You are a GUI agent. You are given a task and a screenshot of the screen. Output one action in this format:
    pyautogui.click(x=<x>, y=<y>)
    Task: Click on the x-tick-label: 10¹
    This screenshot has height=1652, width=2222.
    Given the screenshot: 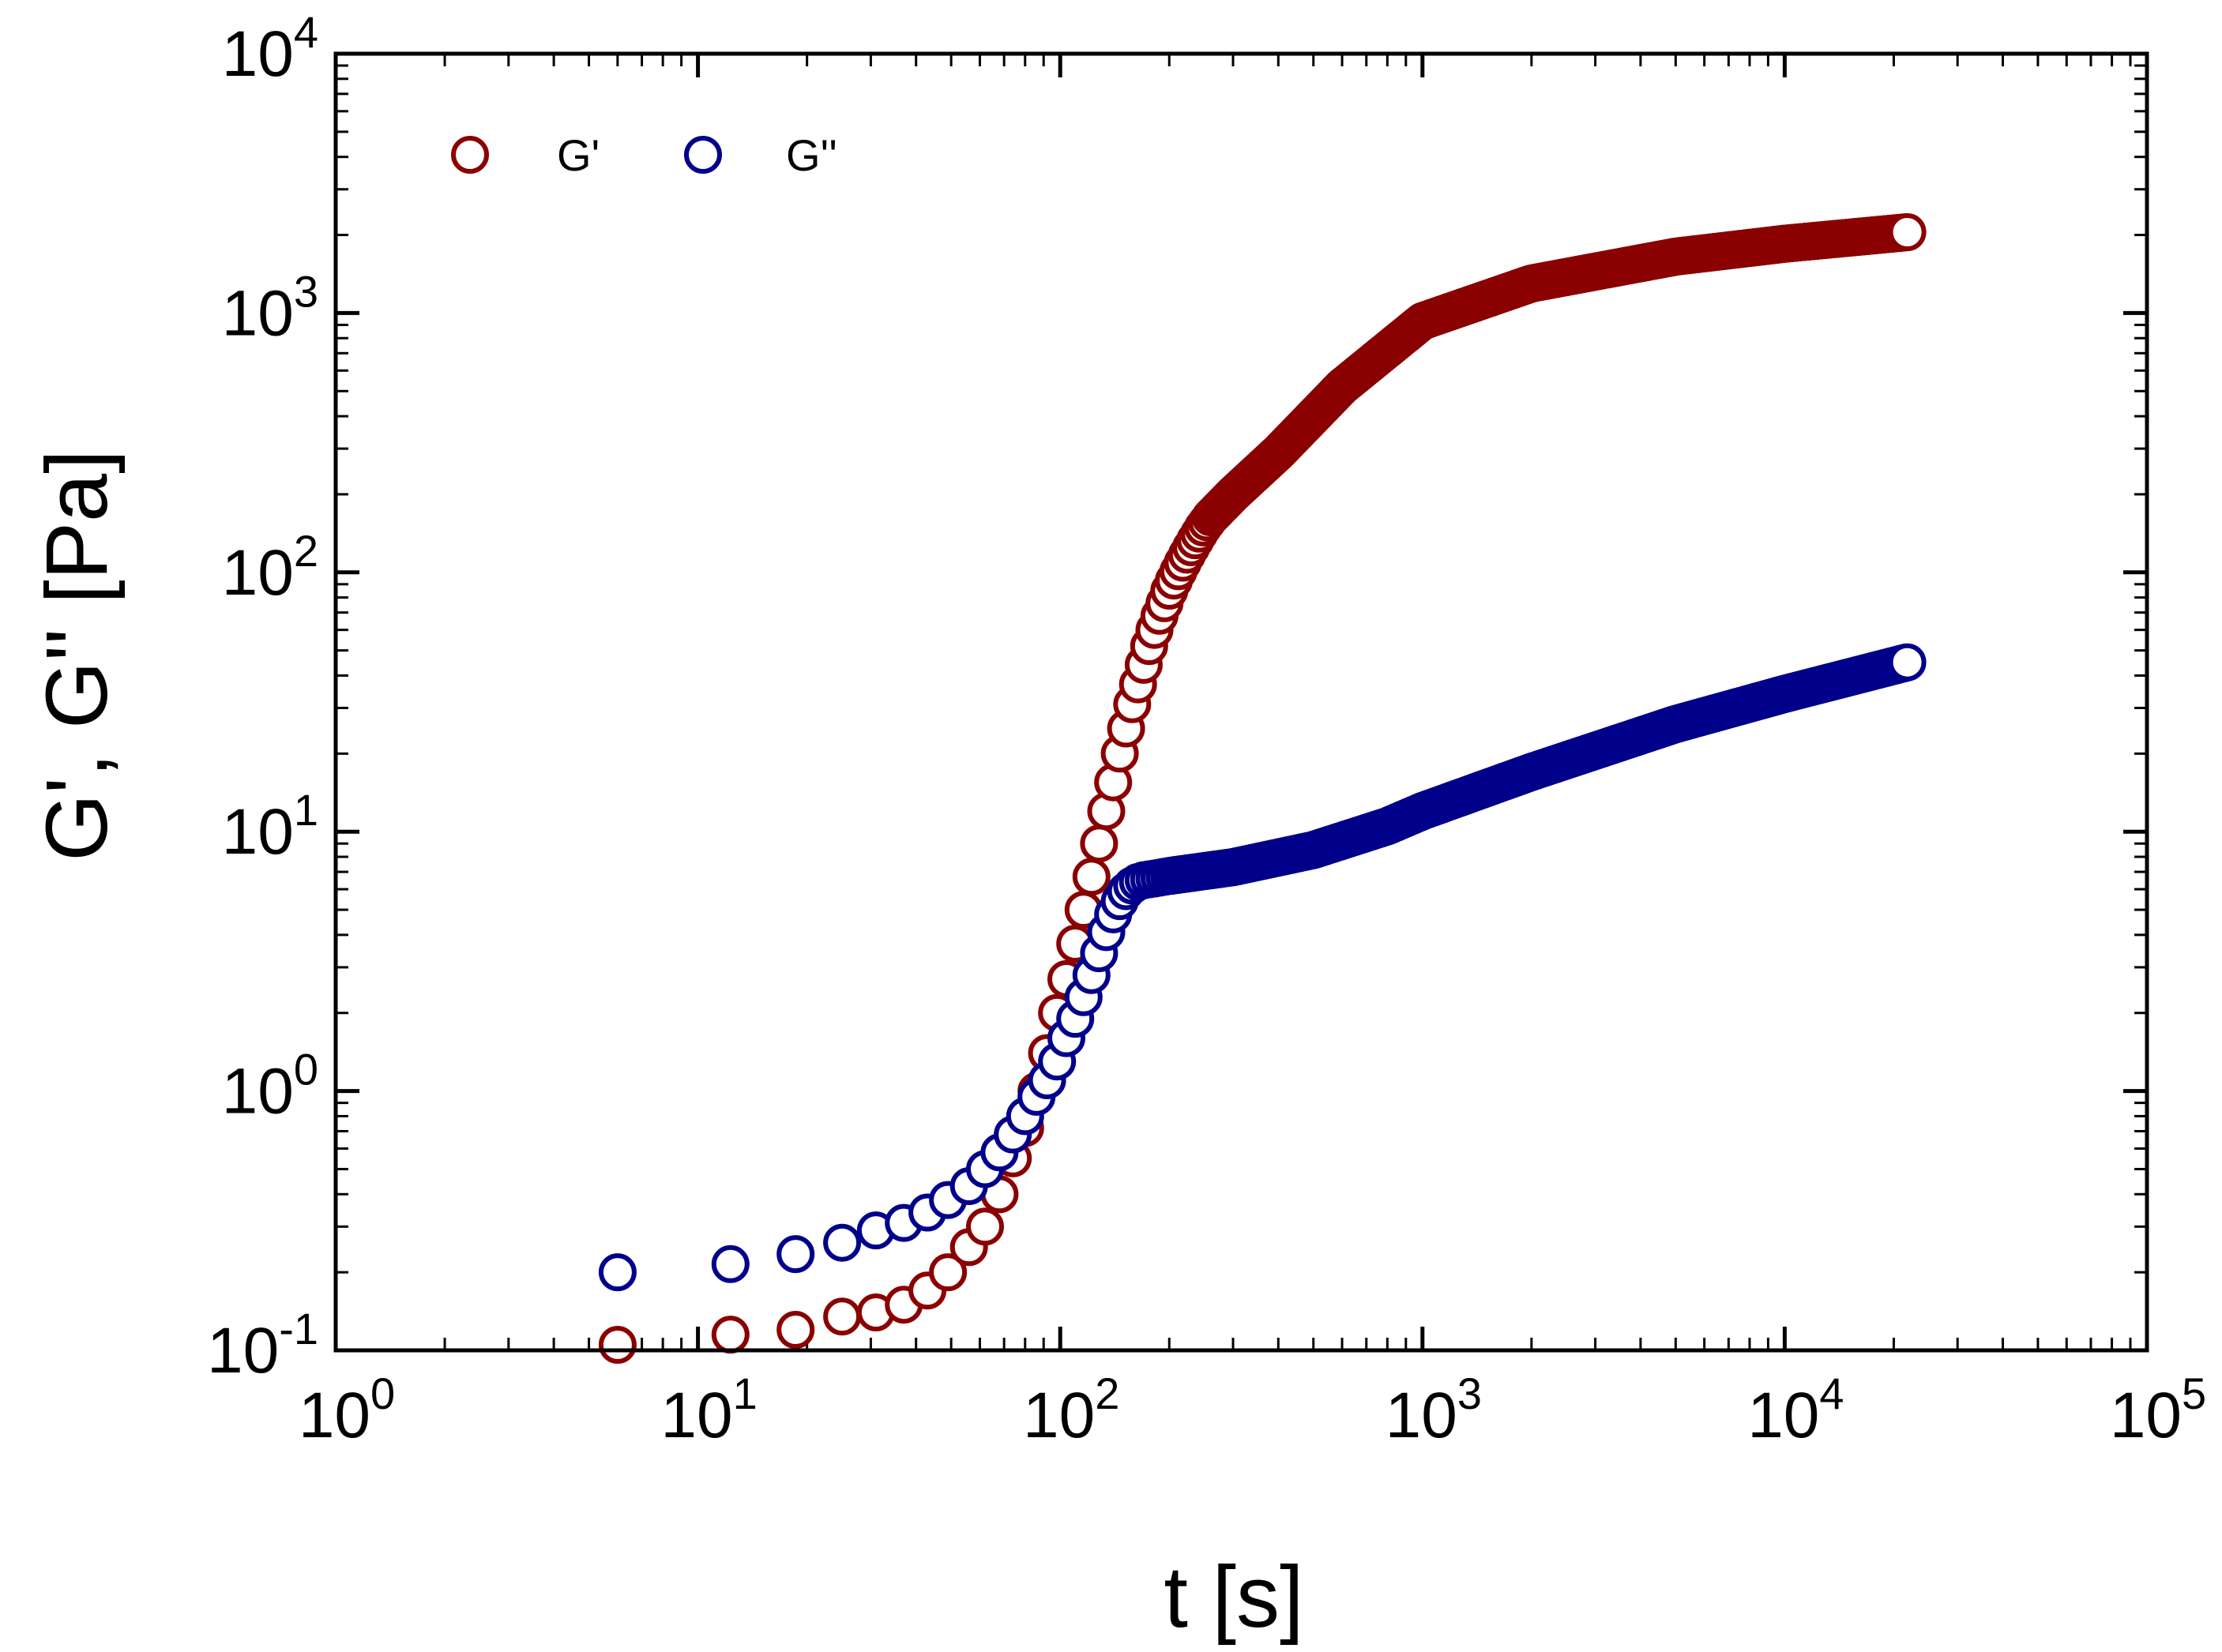 What is the action you would take?
    pyautogui.click(x=708, y=1410)
    